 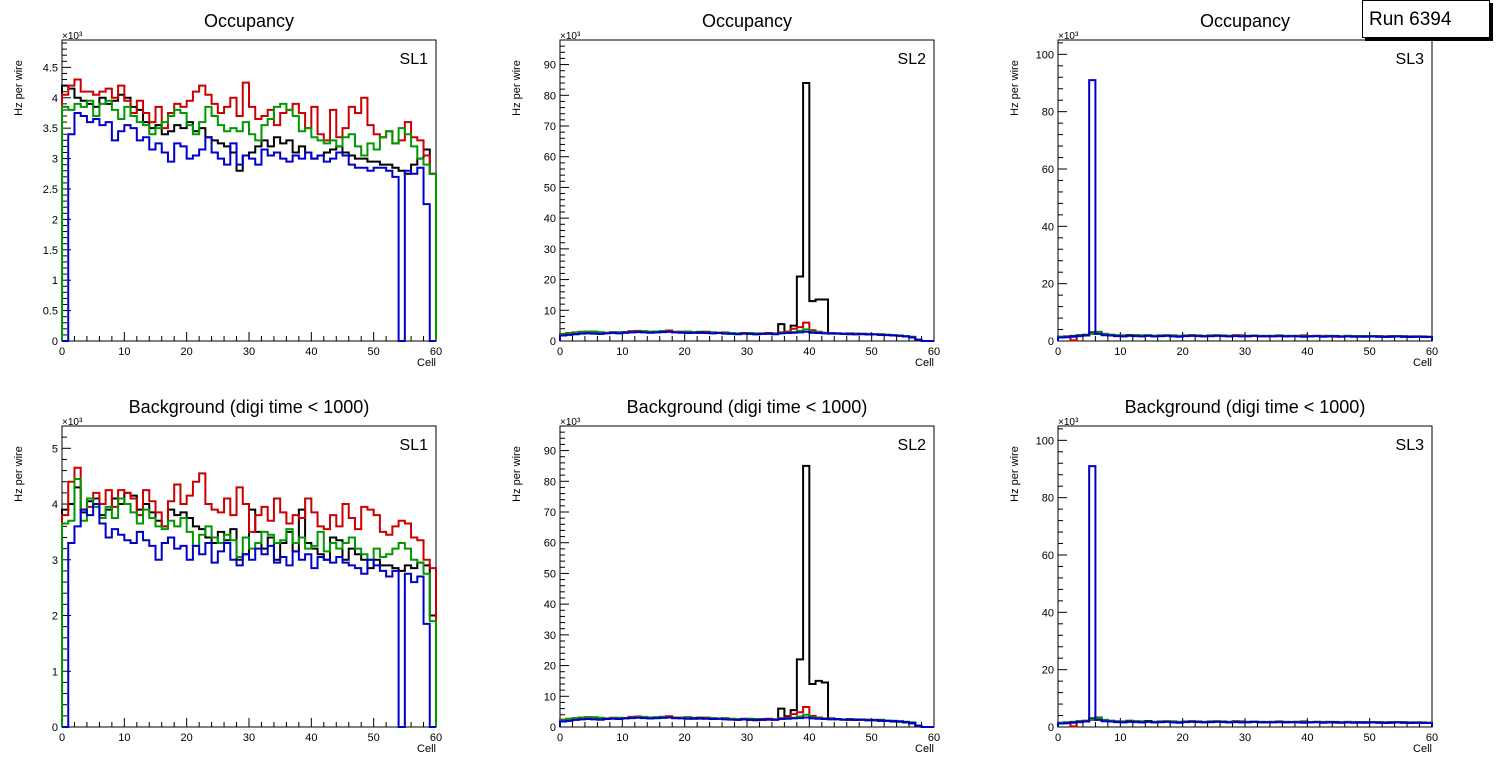 What do you see at coordinates (55, 160) in the screenshot?
I see `y-tick-label: 3` at bounding box center [55, 160].